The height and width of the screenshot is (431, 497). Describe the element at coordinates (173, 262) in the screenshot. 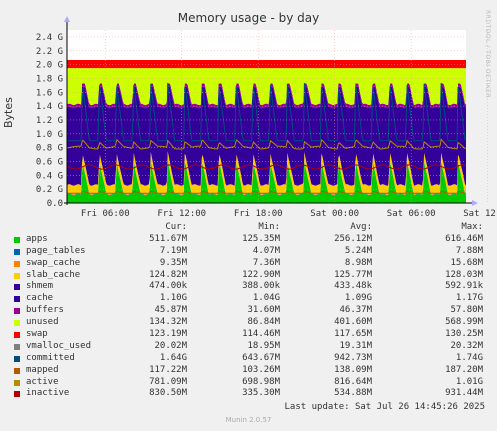

I see `cur-value: 9.35M` at that location.